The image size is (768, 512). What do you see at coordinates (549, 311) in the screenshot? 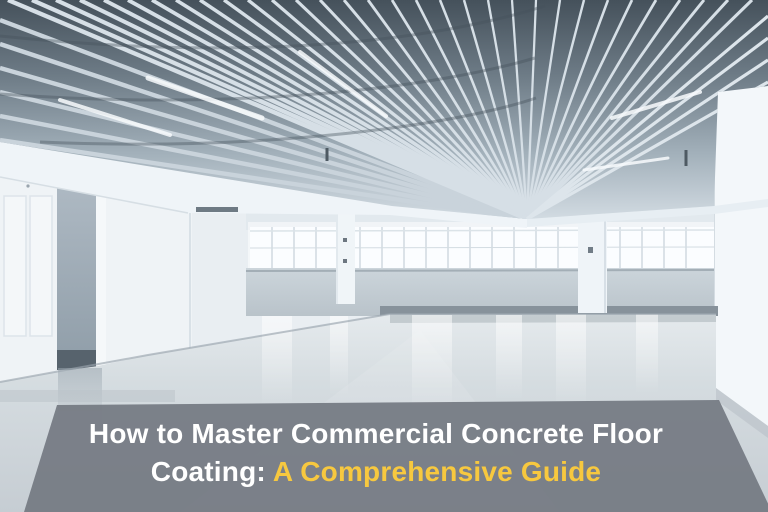
I see `dark-baseboard` at bounding box center [549, 311].